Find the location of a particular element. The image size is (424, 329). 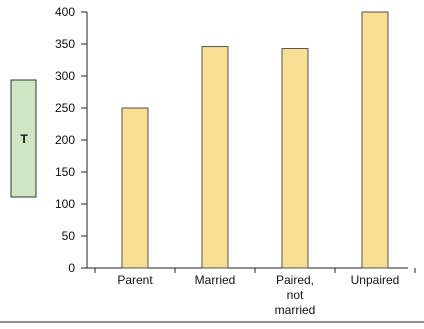

y-tick-label: 400 is located at coordinates (65, 12).